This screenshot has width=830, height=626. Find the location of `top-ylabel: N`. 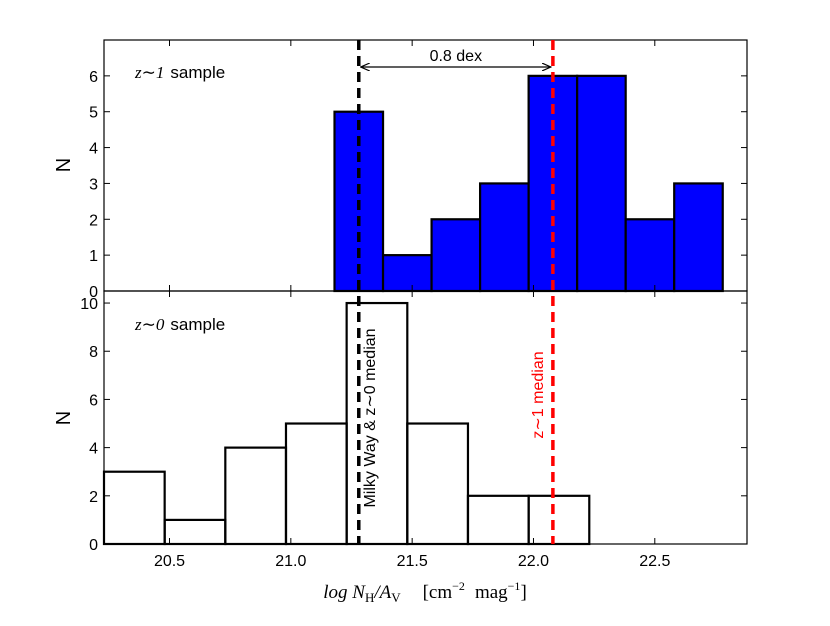

top-ylabel: N is located at coordinates (64, 165).